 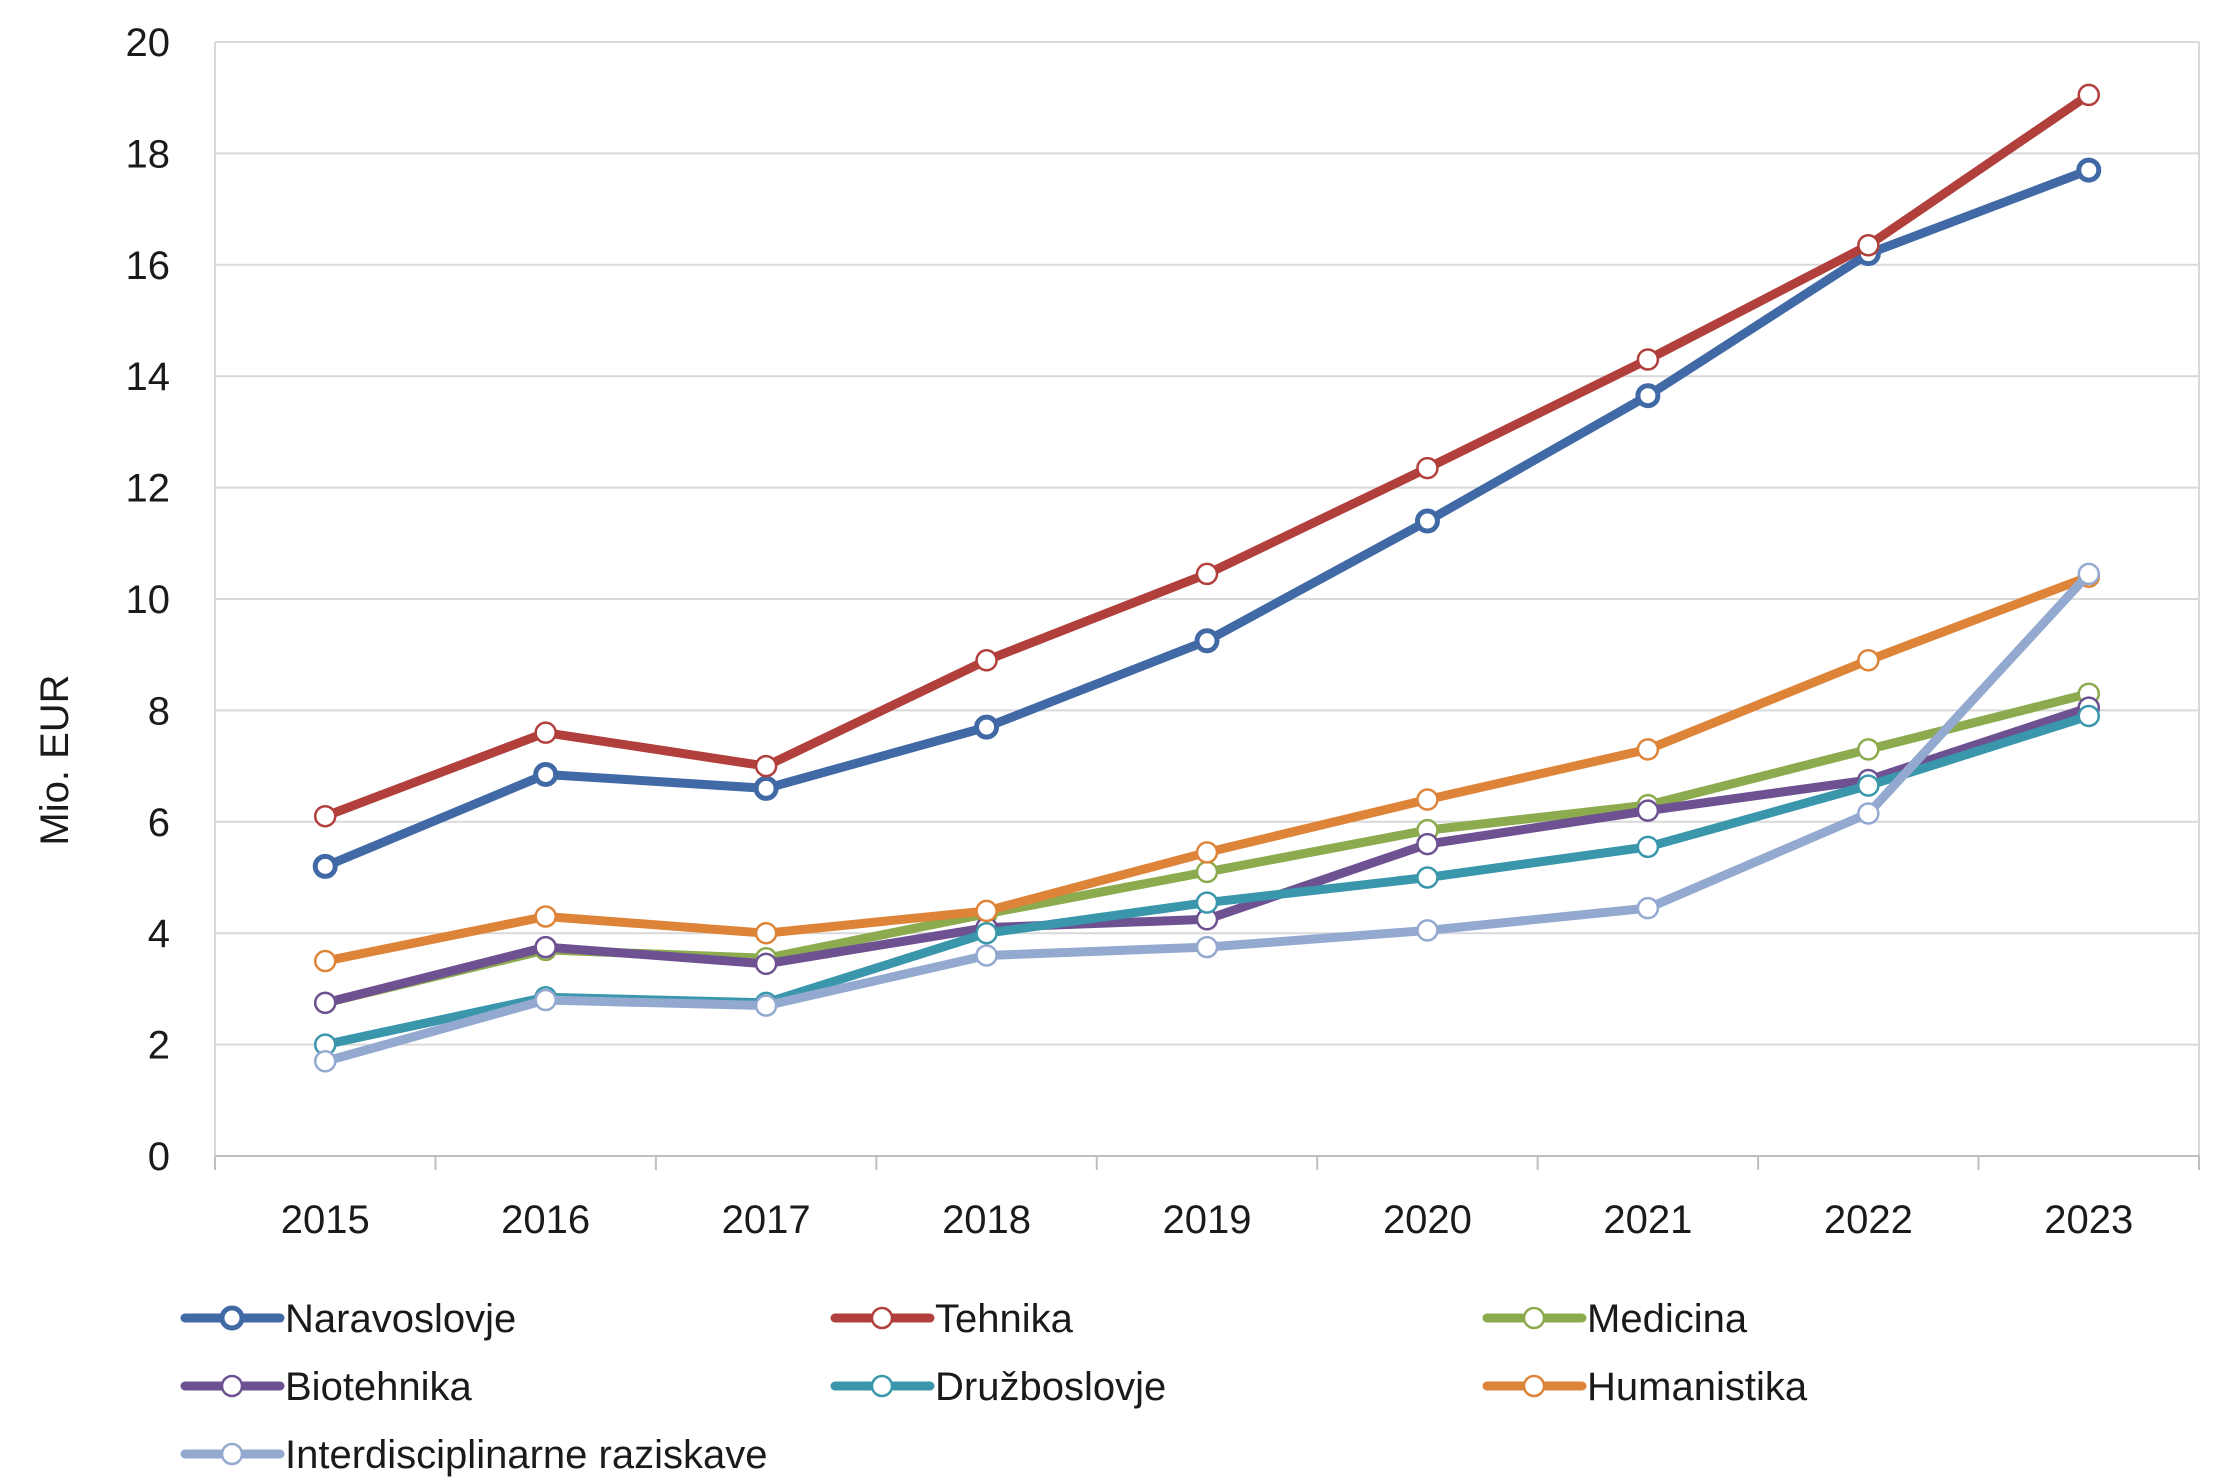 I want to click on legend-entry: Interdisciplinarne raziskave, so click(x=473, y=1455).